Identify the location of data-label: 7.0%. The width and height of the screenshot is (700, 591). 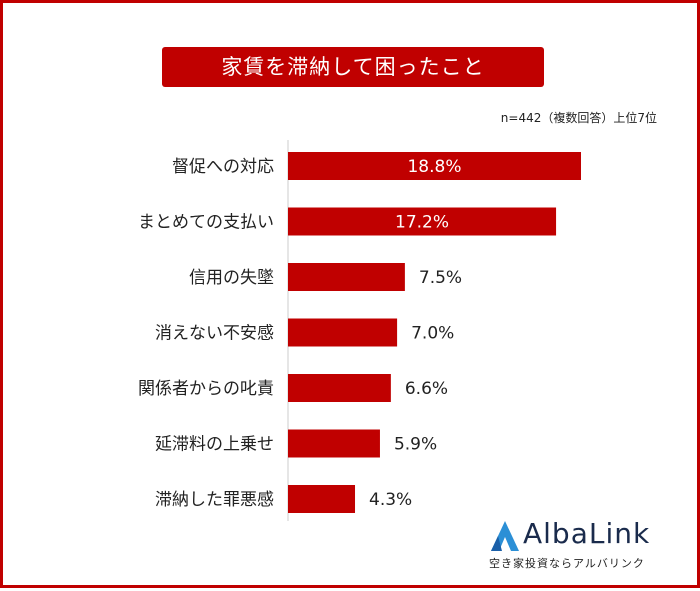
(432, 334).